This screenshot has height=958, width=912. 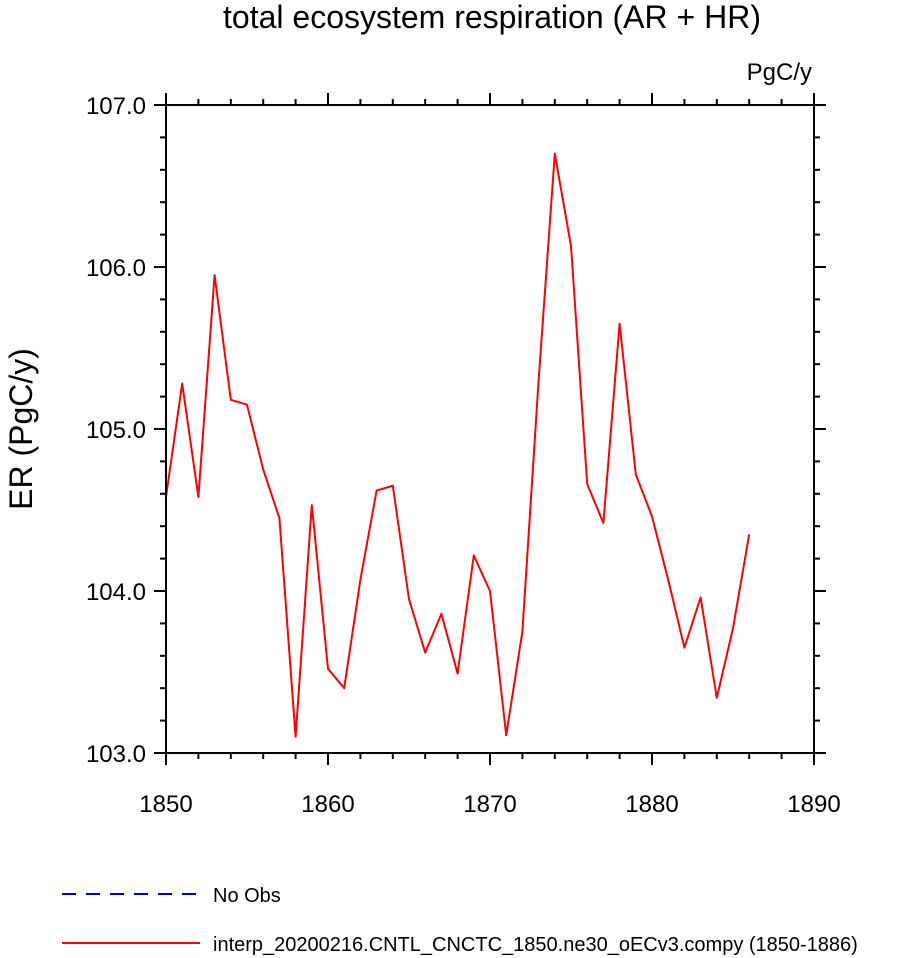 I want to click on y-tick-label: 103.0, so click(x=116, y=754).